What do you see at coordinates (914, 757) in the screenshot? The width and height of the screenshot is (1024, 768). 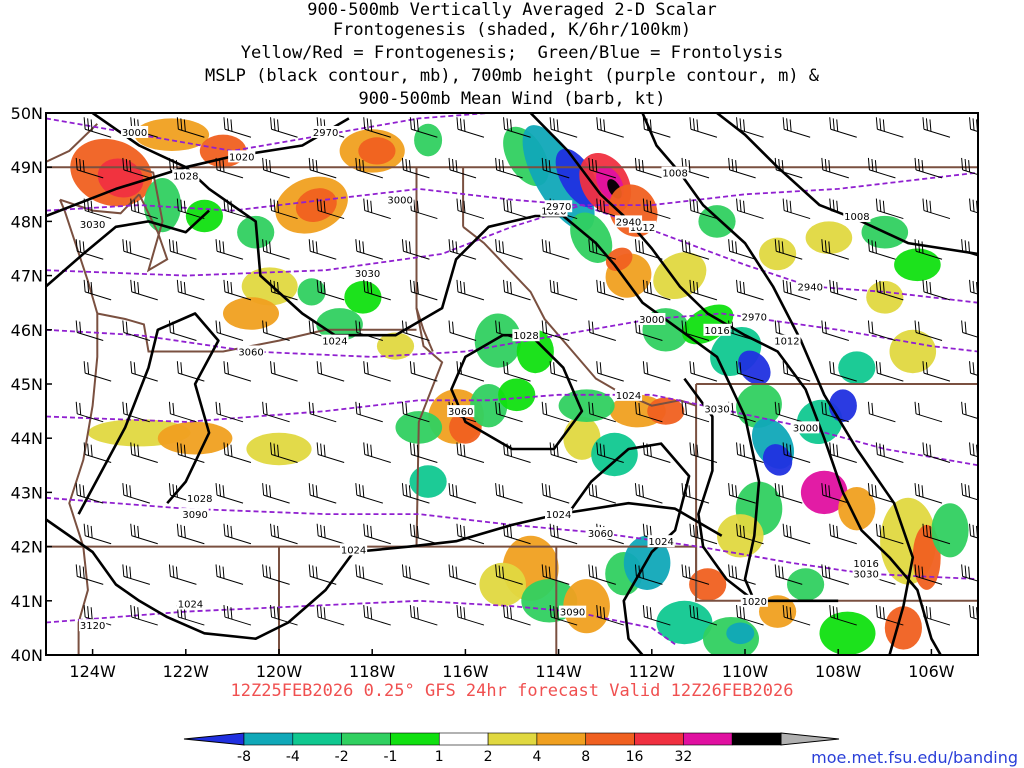 I see `credit-link: moe.met.fsu.edu/banding` at bounding box center [914, 757].